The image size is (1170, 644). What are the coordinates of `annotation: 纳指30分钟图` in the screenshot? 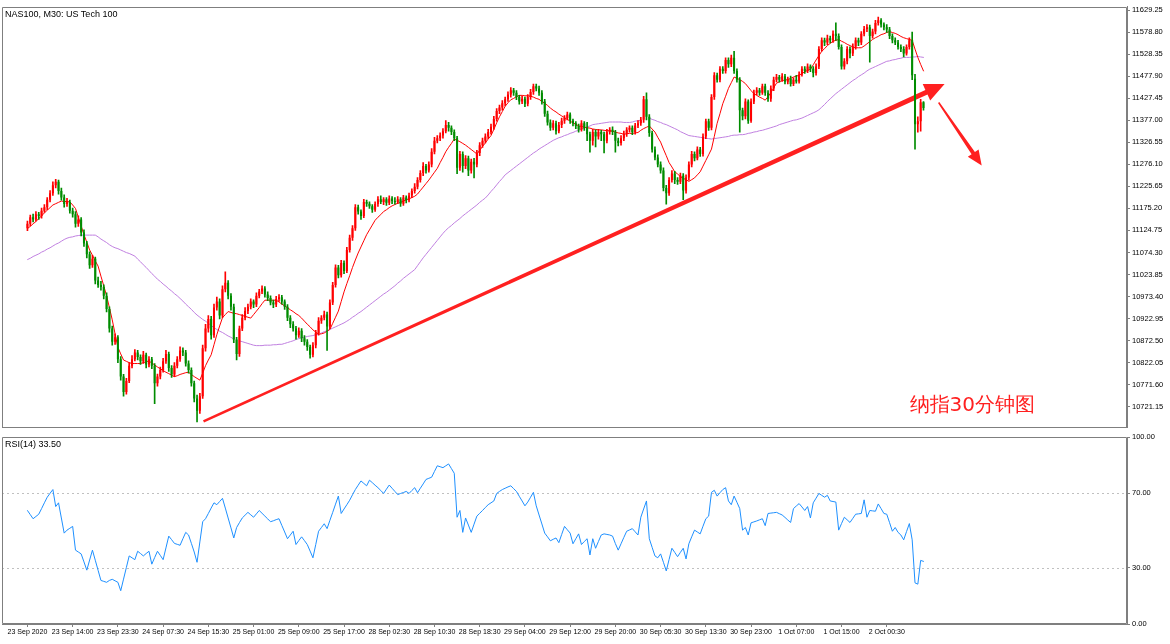 It's located at (972, 403).